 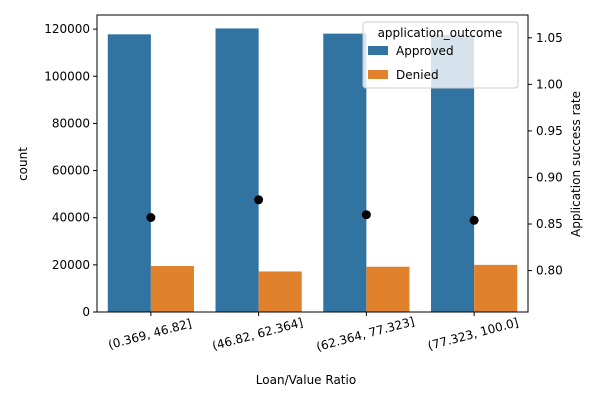 I want to click on x-tick-label-0: (0.369, 46.82], so click(x=150, y=334).